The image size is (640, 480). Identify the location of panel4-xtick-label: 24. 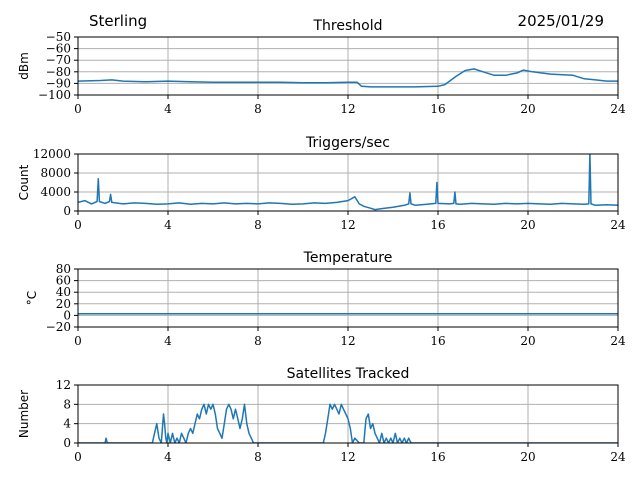
(618, 457).